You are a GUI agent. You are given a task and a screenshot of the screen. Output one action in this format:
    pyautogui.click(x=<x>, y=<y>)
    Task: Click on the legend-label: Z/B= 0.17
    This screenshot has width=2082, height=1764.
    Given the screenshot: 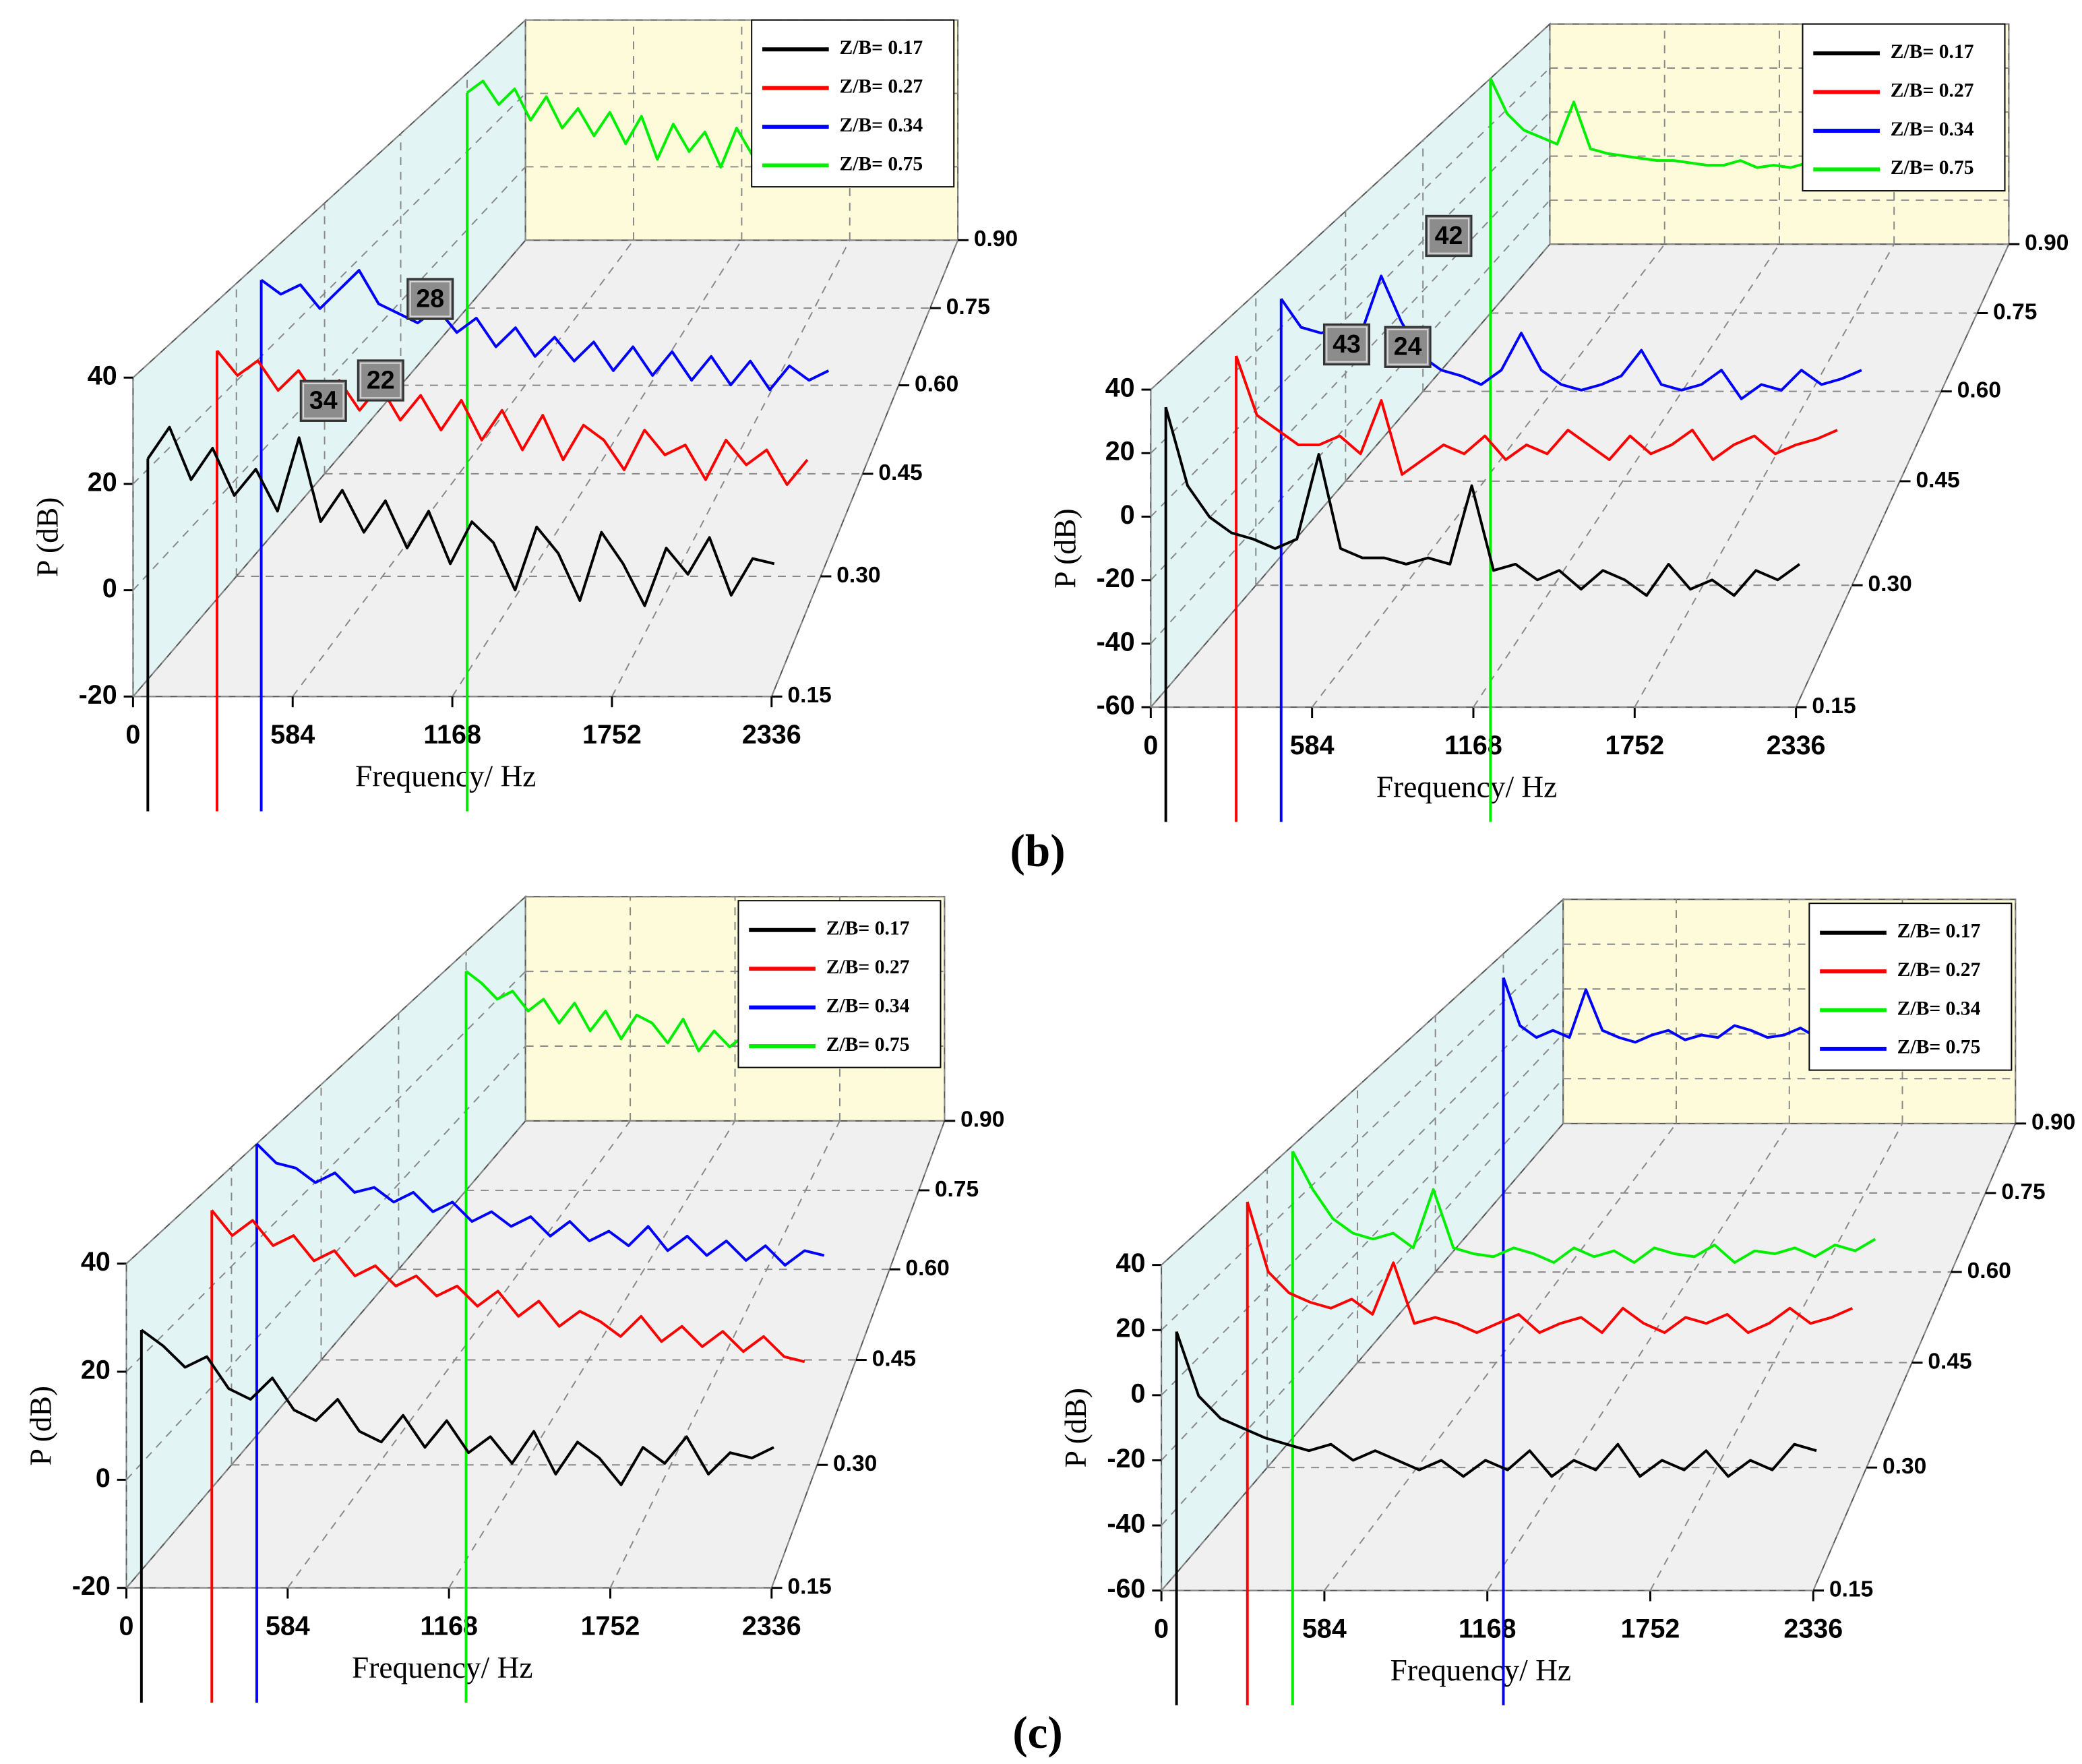 What is the action you would take?
    pyautogui.click(x=868, y=929)
    